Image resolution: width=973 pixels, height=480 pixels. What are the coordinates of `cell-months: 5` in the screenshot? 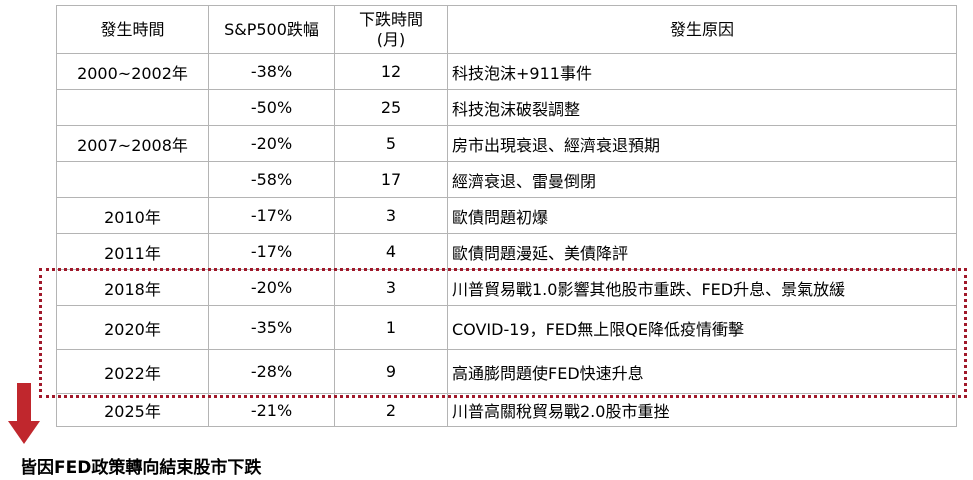 It's located at (391, 143).